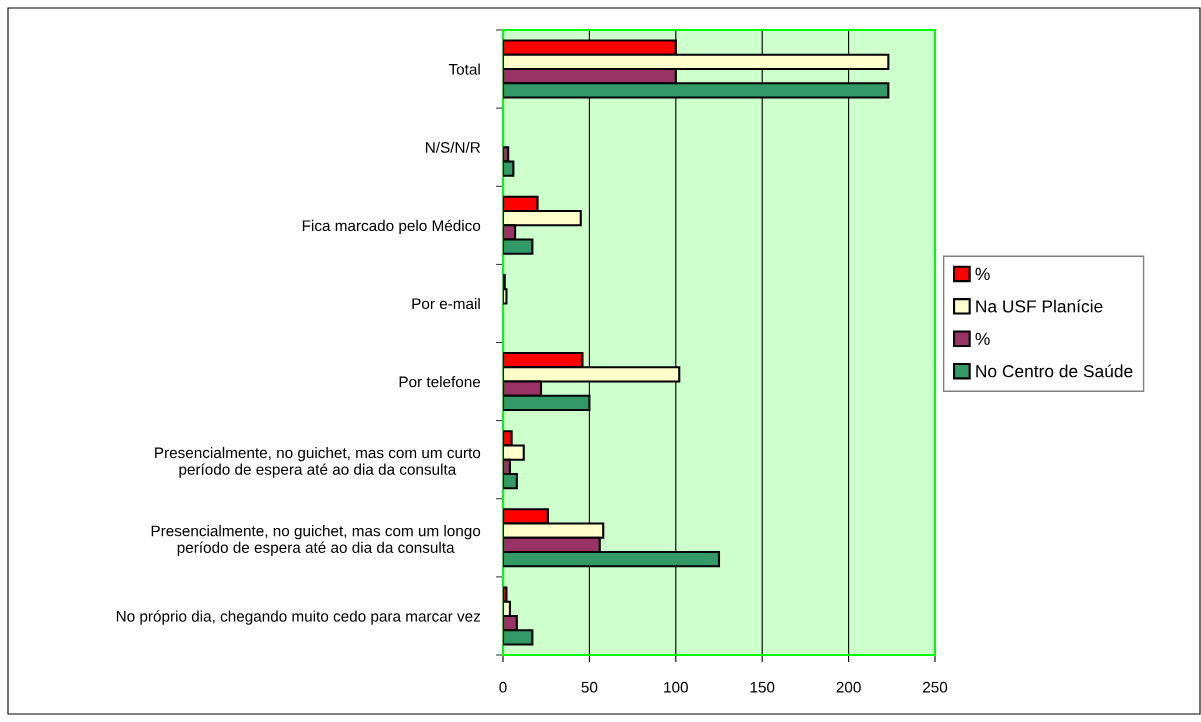 The width and height of the screenshot is (1201, 722). Describe the element at coordinates (298, 617) in the screenshot. I see `y-tick-label: No próprio dia, chegando muito cedo para marcar vez` at that location.